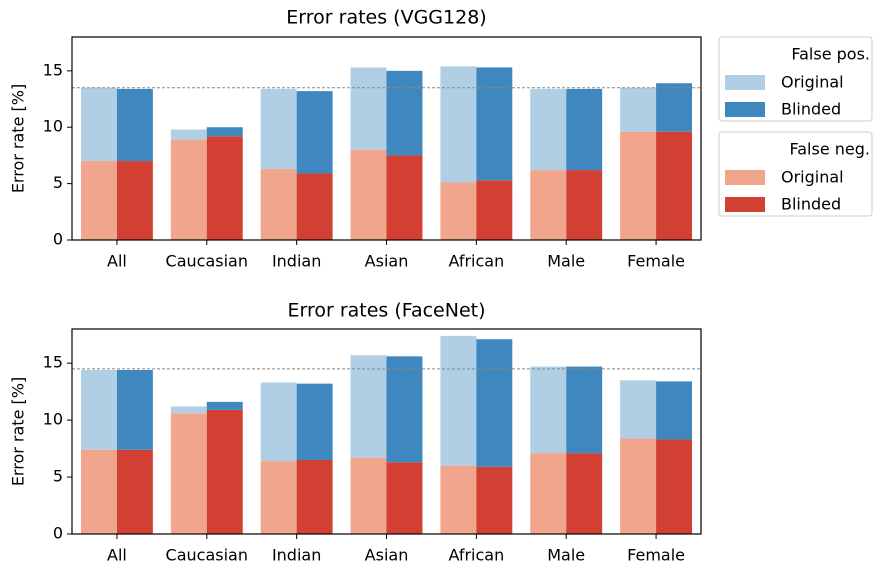 Image resolution: width=874 pixels, height=569 pixels. I want to click on legend-title: False neg., so click(830, 149).